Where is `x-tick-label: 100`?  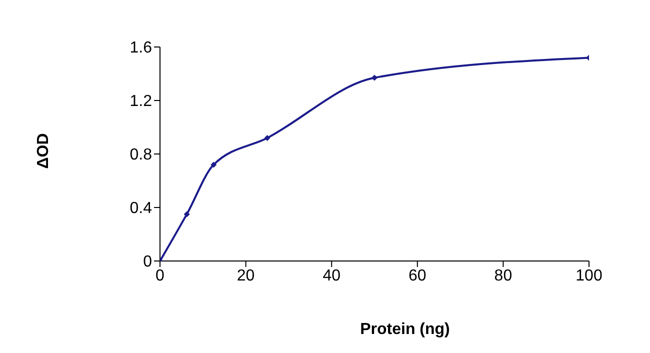 x-tick-label: 100 is located at coordinates (589, 275).